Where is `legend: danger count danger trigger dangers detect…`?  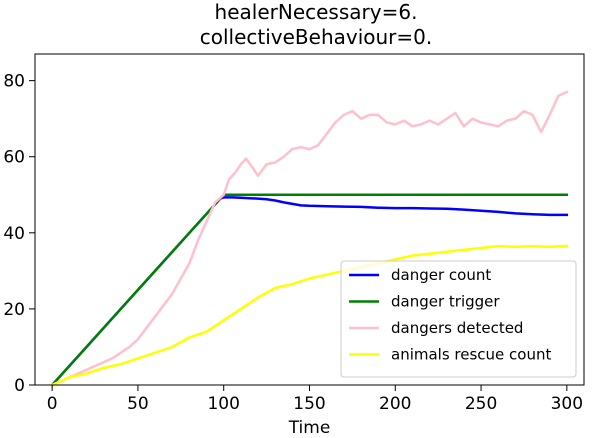
legend: danger count danger trigger dangers detect… is located at coordinates (458, 319).